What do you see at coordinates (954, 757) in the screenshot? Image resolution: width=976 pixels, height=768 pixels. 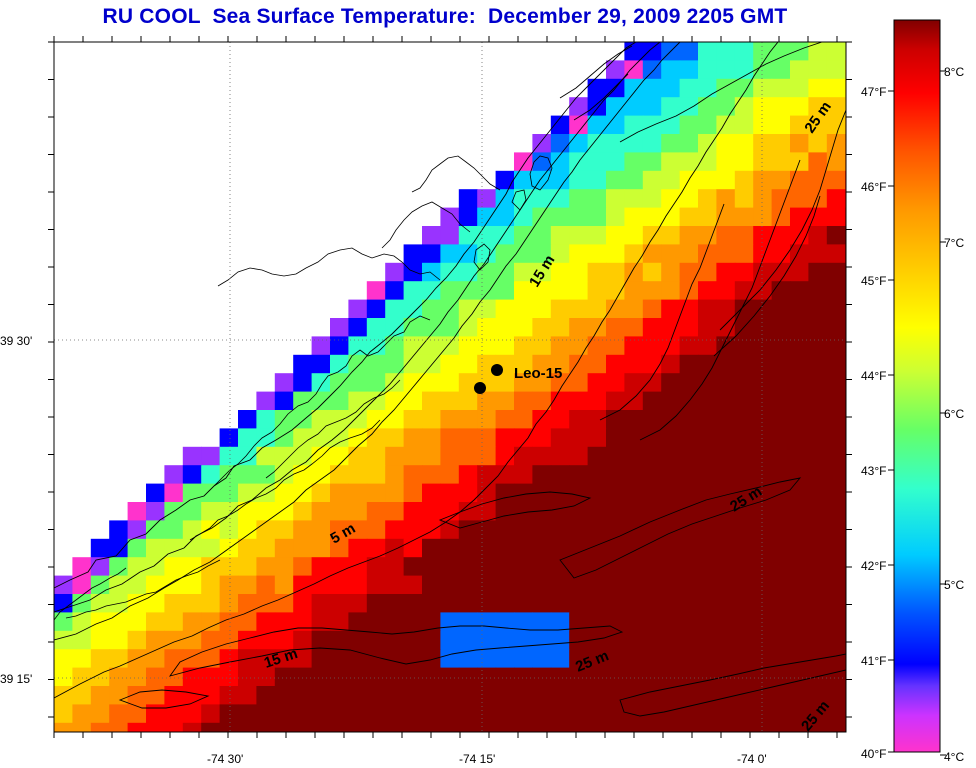 I see `cb-c-4: 4°C` at bounding box center [954, 757].